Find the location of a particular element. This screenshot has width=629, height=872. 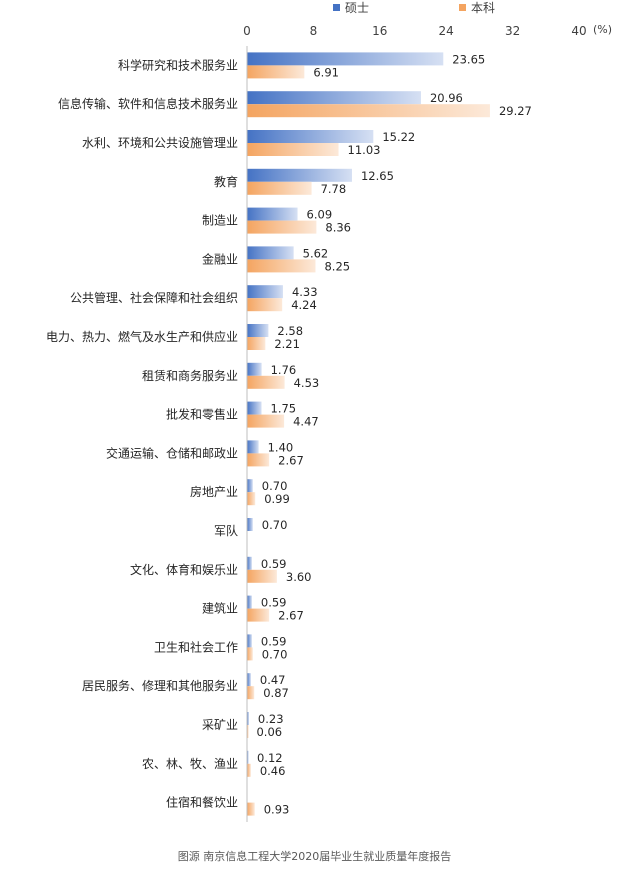

x-tick-label: 8 is located at coordinates (314, 31).